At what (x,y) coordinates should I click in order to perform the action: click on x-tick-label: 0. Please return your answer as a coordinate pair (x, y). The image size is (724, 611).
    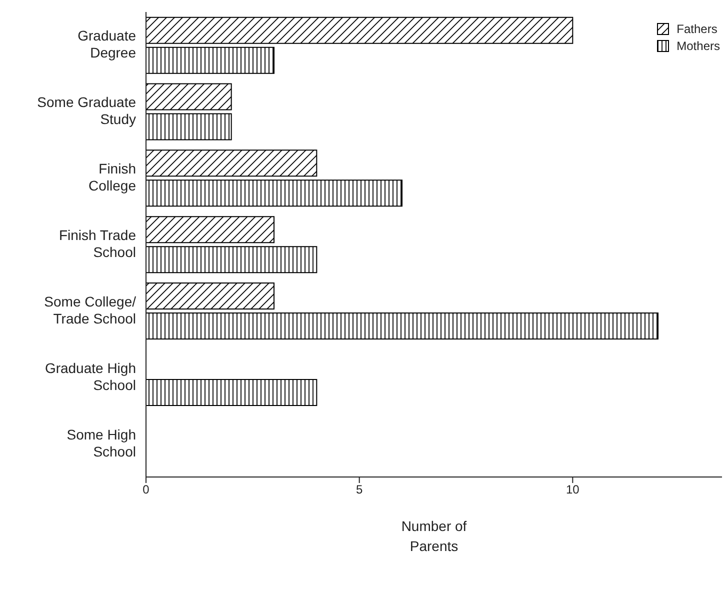
    Looking at the image, I should click on (146, 489).